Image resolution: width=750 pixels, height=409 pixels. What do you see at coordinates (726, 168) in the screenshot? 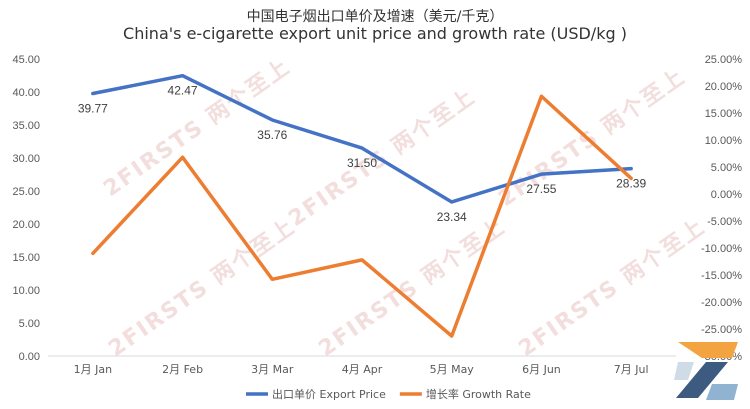
I see `y-right-tick-label: 5.00%` at bounding box center [726, 168].